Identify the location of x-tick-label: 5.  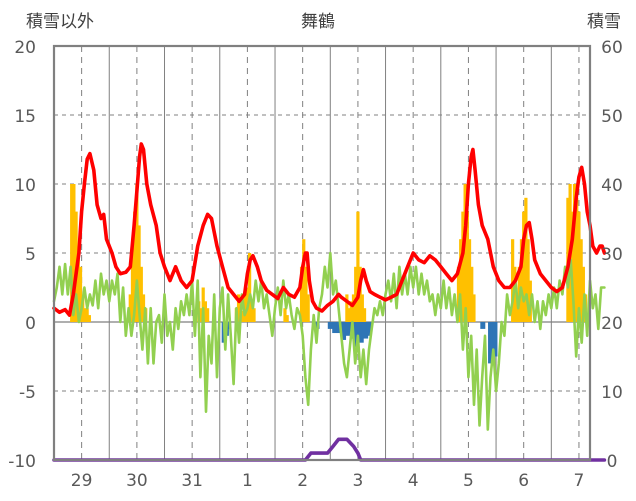
(468, 481).